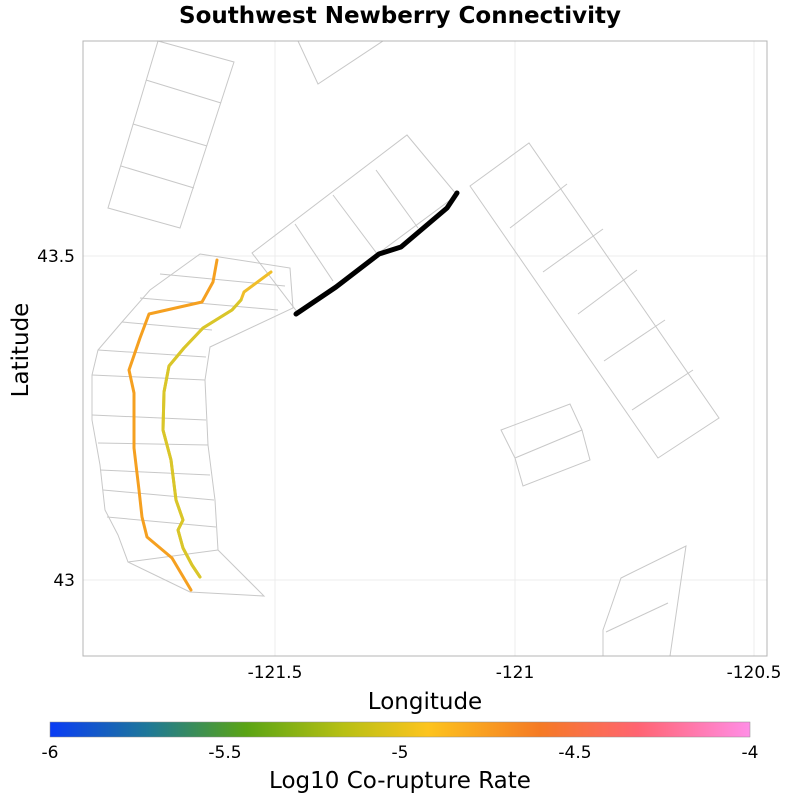  Describe the element at coordinates (754, 673) in the screenshot. I see `x-tick-label: -120.5` at that location.